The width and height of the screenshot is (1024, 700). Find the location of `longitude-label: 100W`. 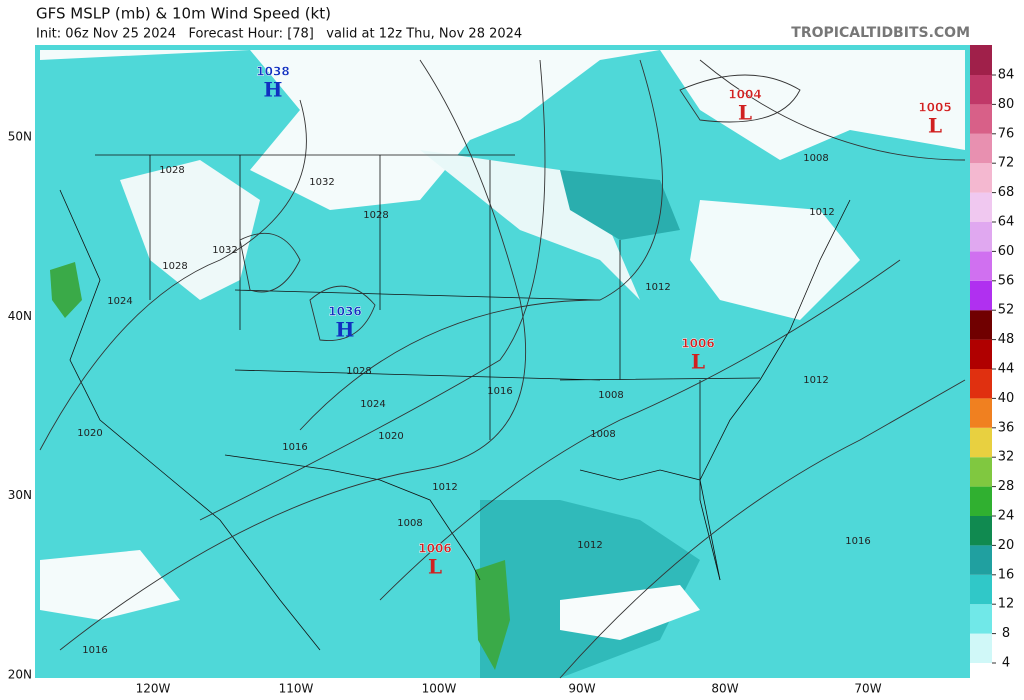

longitude-label: 100W is located at coordinates (439, 689).